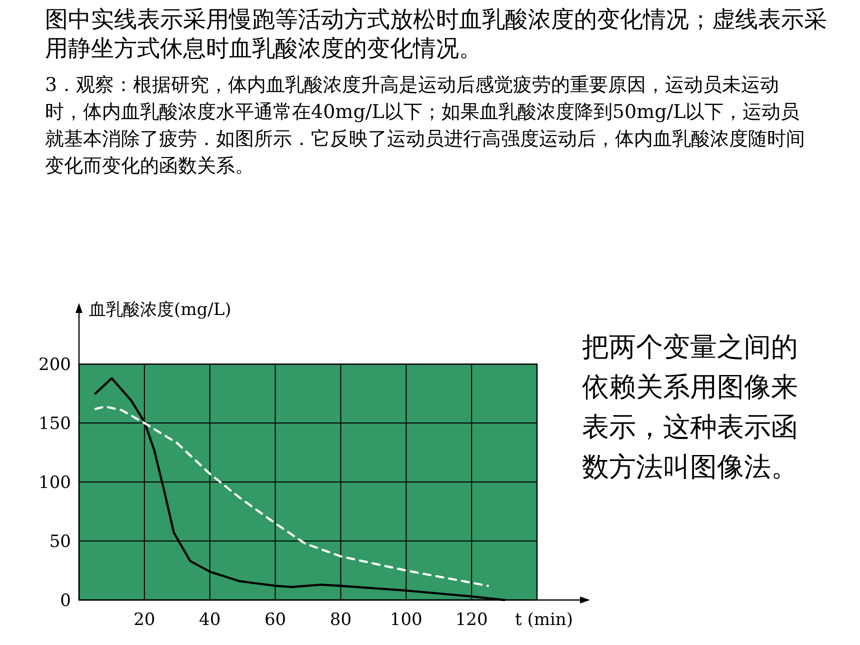  I want to click on annotation: 3．观察：根据研究，体内血乳酸浓度升高是运动后感觉疲劳的重要原因，运动员未运动时，体内血乳酸浓度水平通常在40mg/L以下；如果血乳酸浓度降到50mg/L以下，运动员就基本消除了疲劳．如图所示．它反映了运动员进行高强度运动后，体内血乳酸浓度随时间变化而变化的函数关系。, so click(425, 126).